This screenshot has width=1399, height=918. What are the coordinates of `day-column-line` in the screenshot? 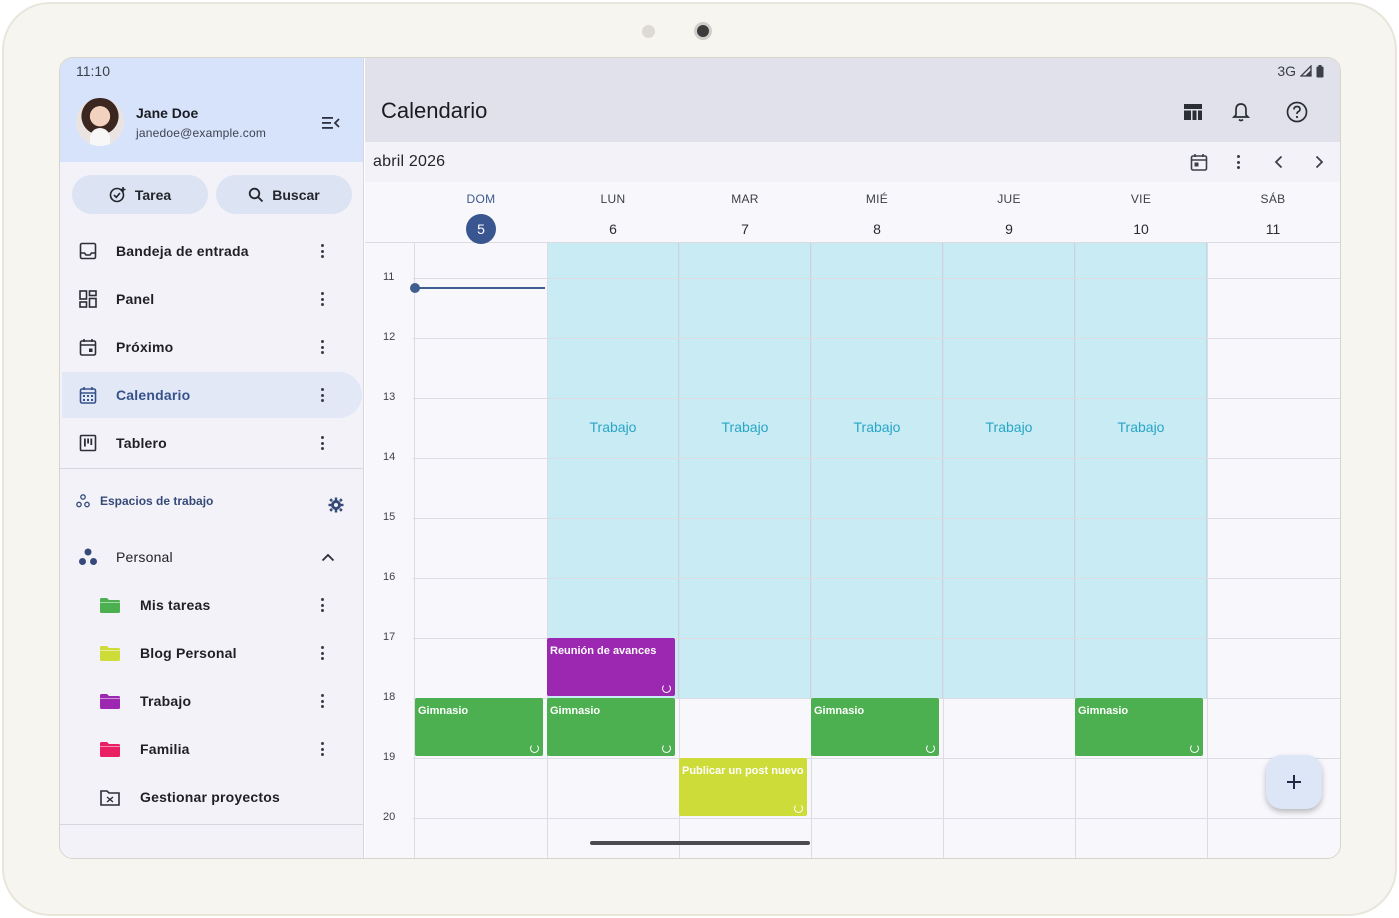 It's located at (1075, 550).